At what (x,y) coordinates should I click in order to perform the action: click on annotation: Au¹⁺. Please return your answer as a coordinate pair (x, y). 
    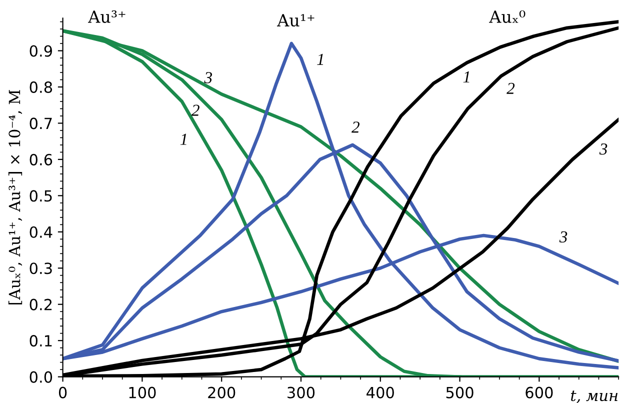
    Looking at the image, I should click on (295, 20).